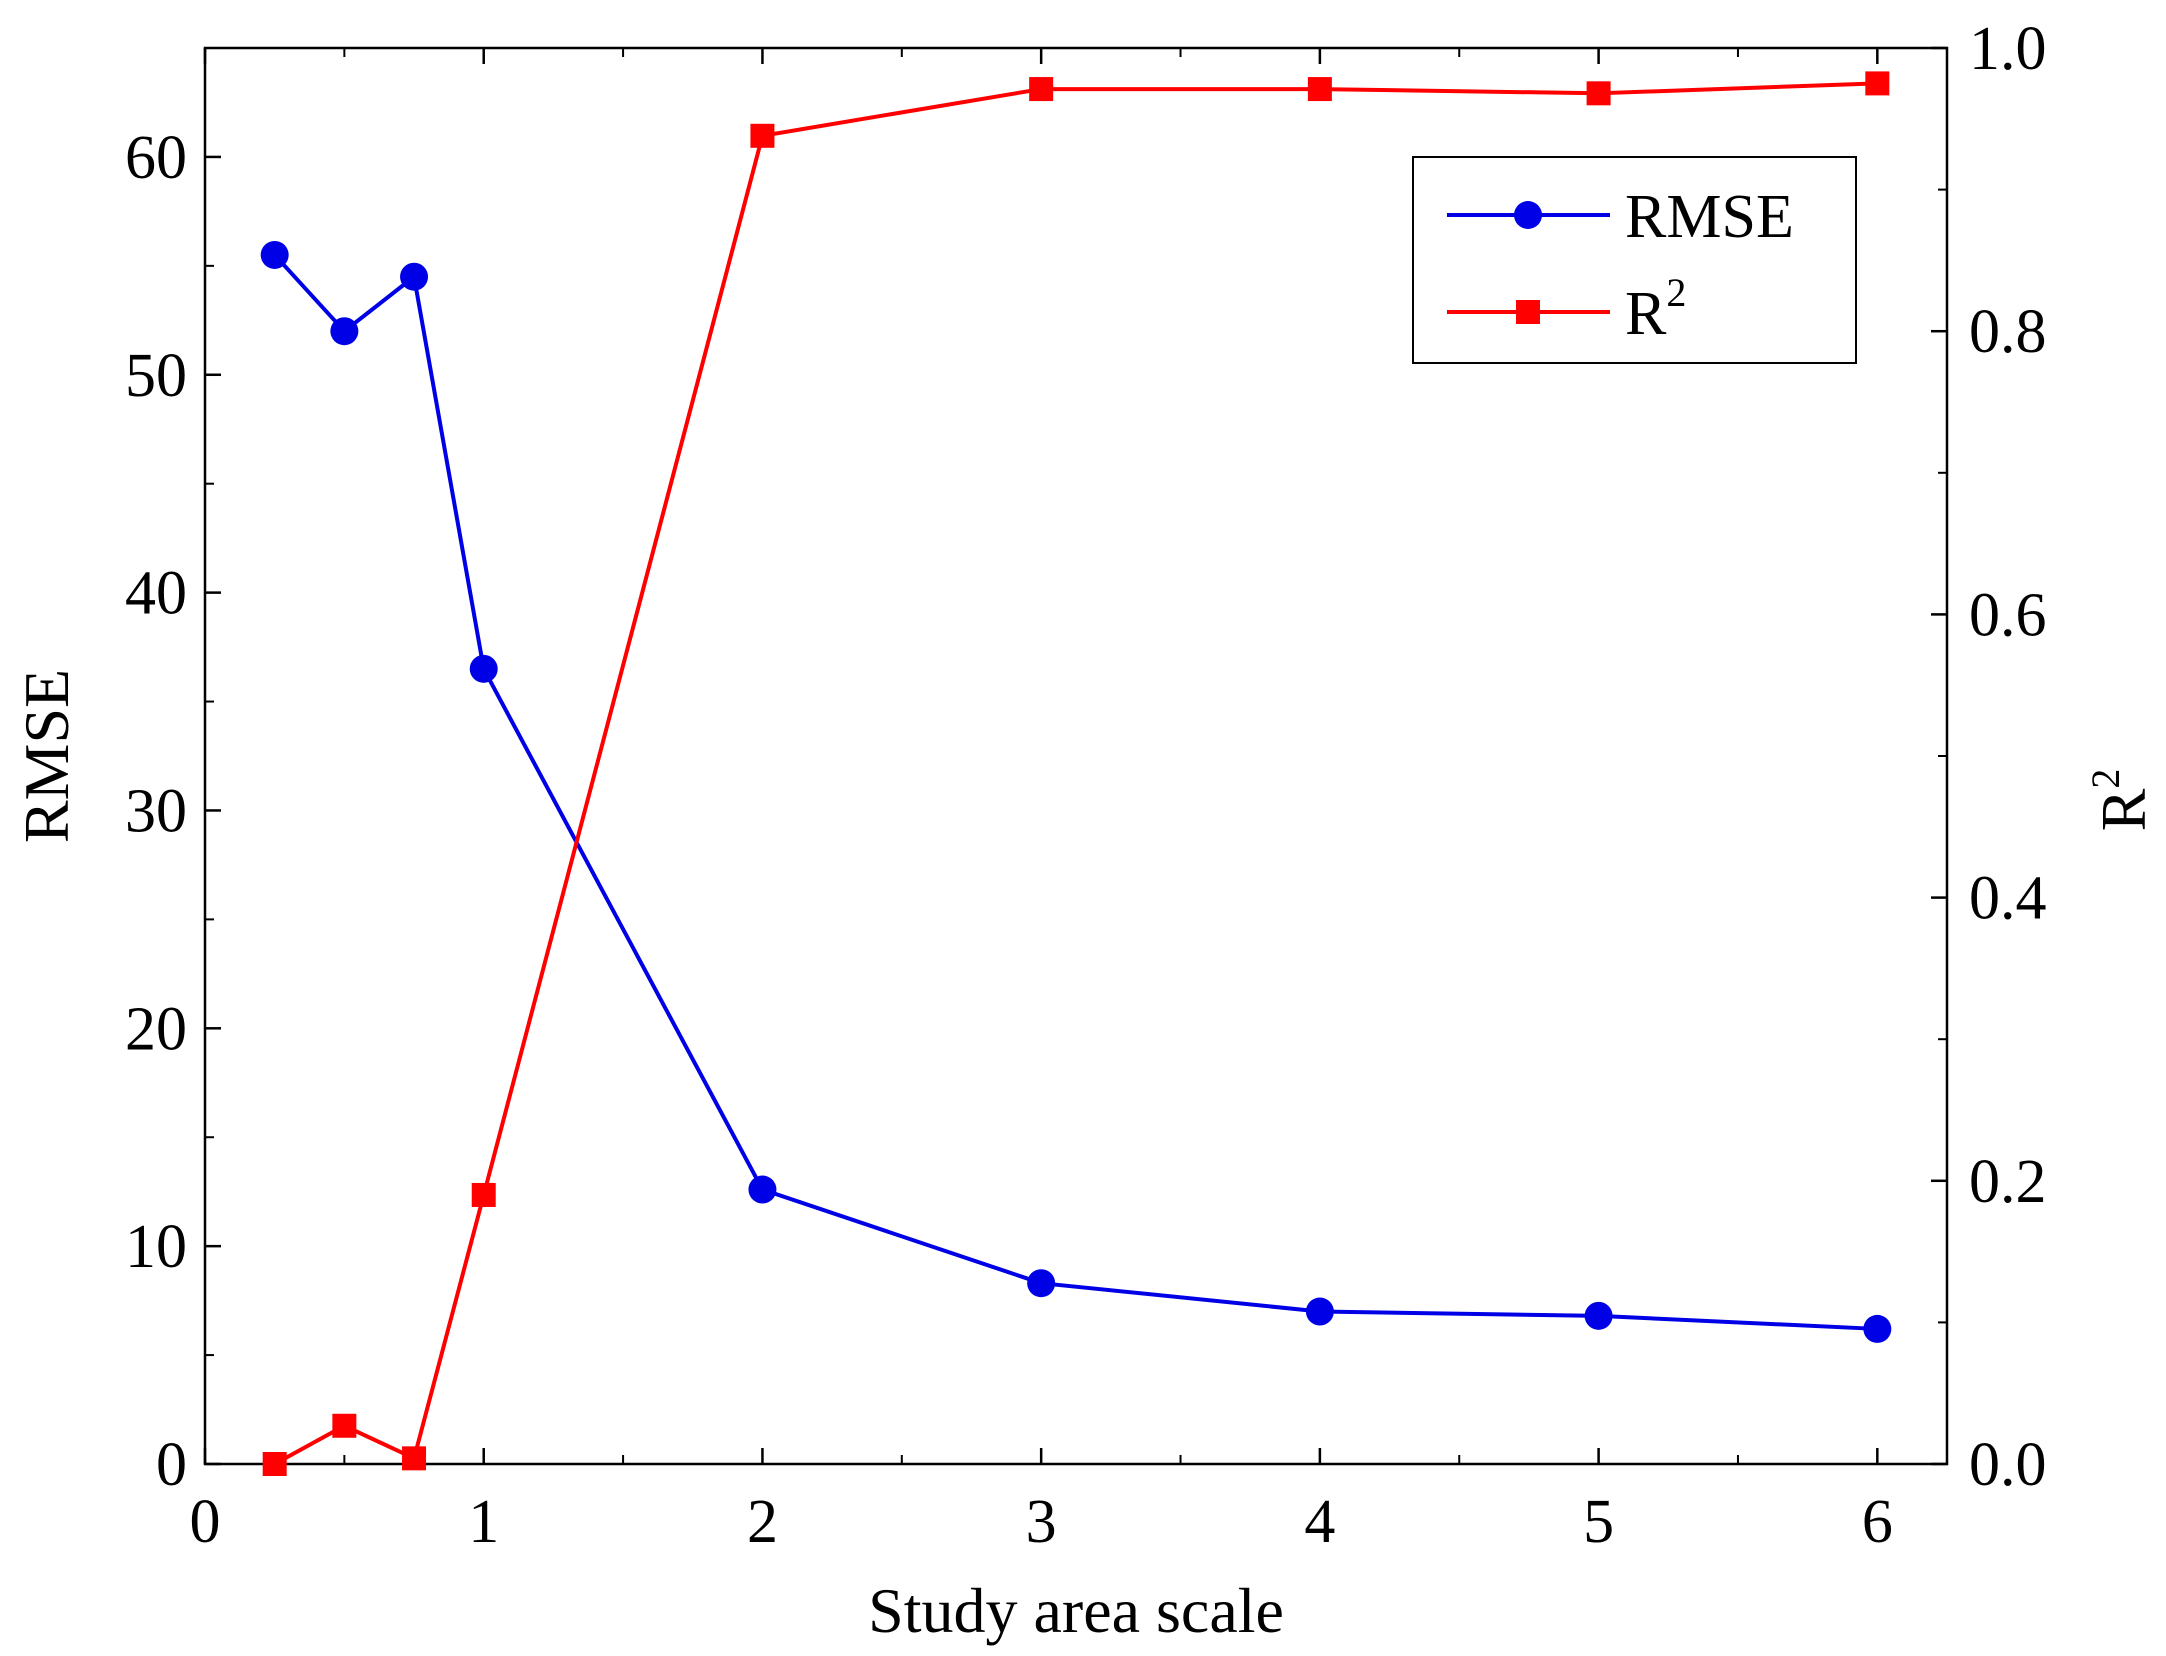 This screenshot has width=2166, height=1656. I want to click on legend-marker-r2, so click(1528, 312).